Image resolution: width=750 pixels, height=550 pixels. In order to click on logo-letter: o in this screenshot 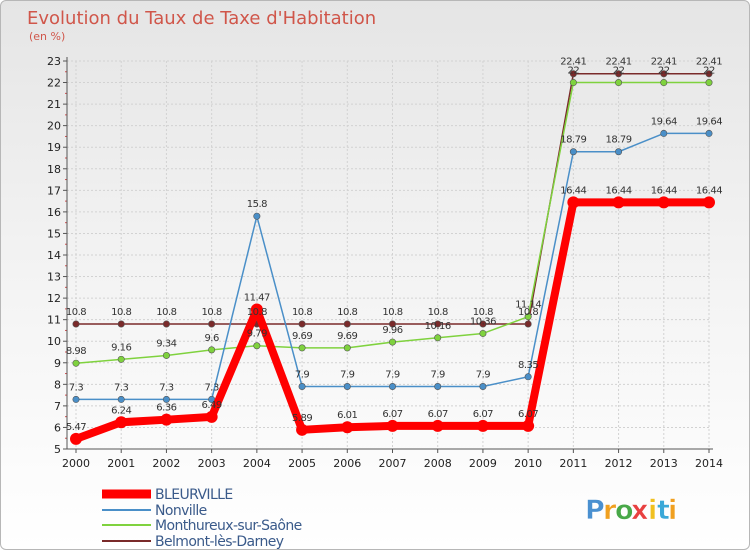, I will do `click(624, 510)`.